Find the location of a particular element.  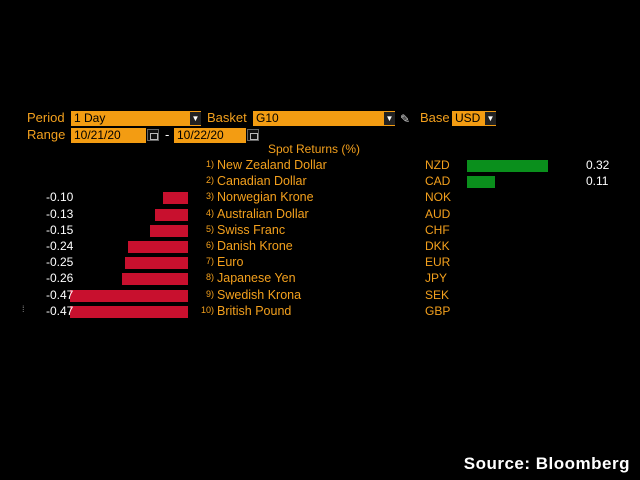

rank-label: 5) is located at coordinates (209, 228).